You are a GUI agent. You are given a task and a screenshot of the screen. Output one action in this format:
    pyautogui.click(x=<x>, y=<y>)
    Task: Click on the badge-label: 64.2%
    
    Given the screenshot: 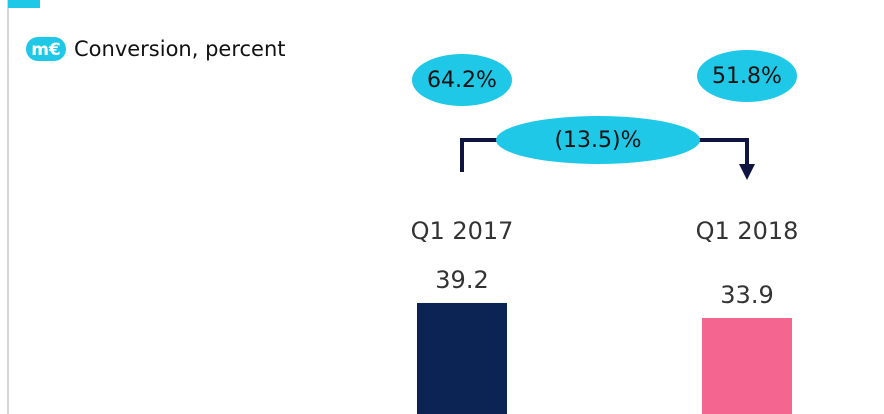 What is the action you would take?
    pyautogui.click(x=462, y=80)
    